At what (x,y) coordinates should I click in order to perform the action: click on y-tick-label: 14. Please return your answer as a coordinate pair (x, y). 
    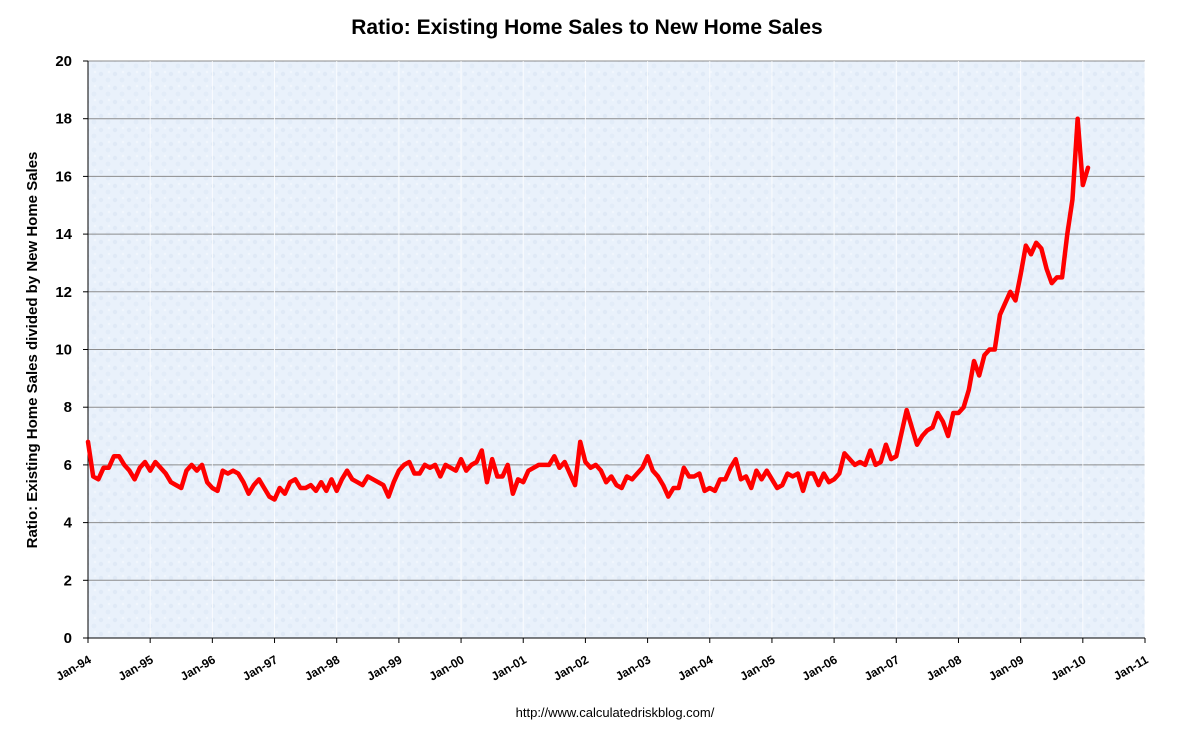
    Looking at the image, I should click on (63, 234).